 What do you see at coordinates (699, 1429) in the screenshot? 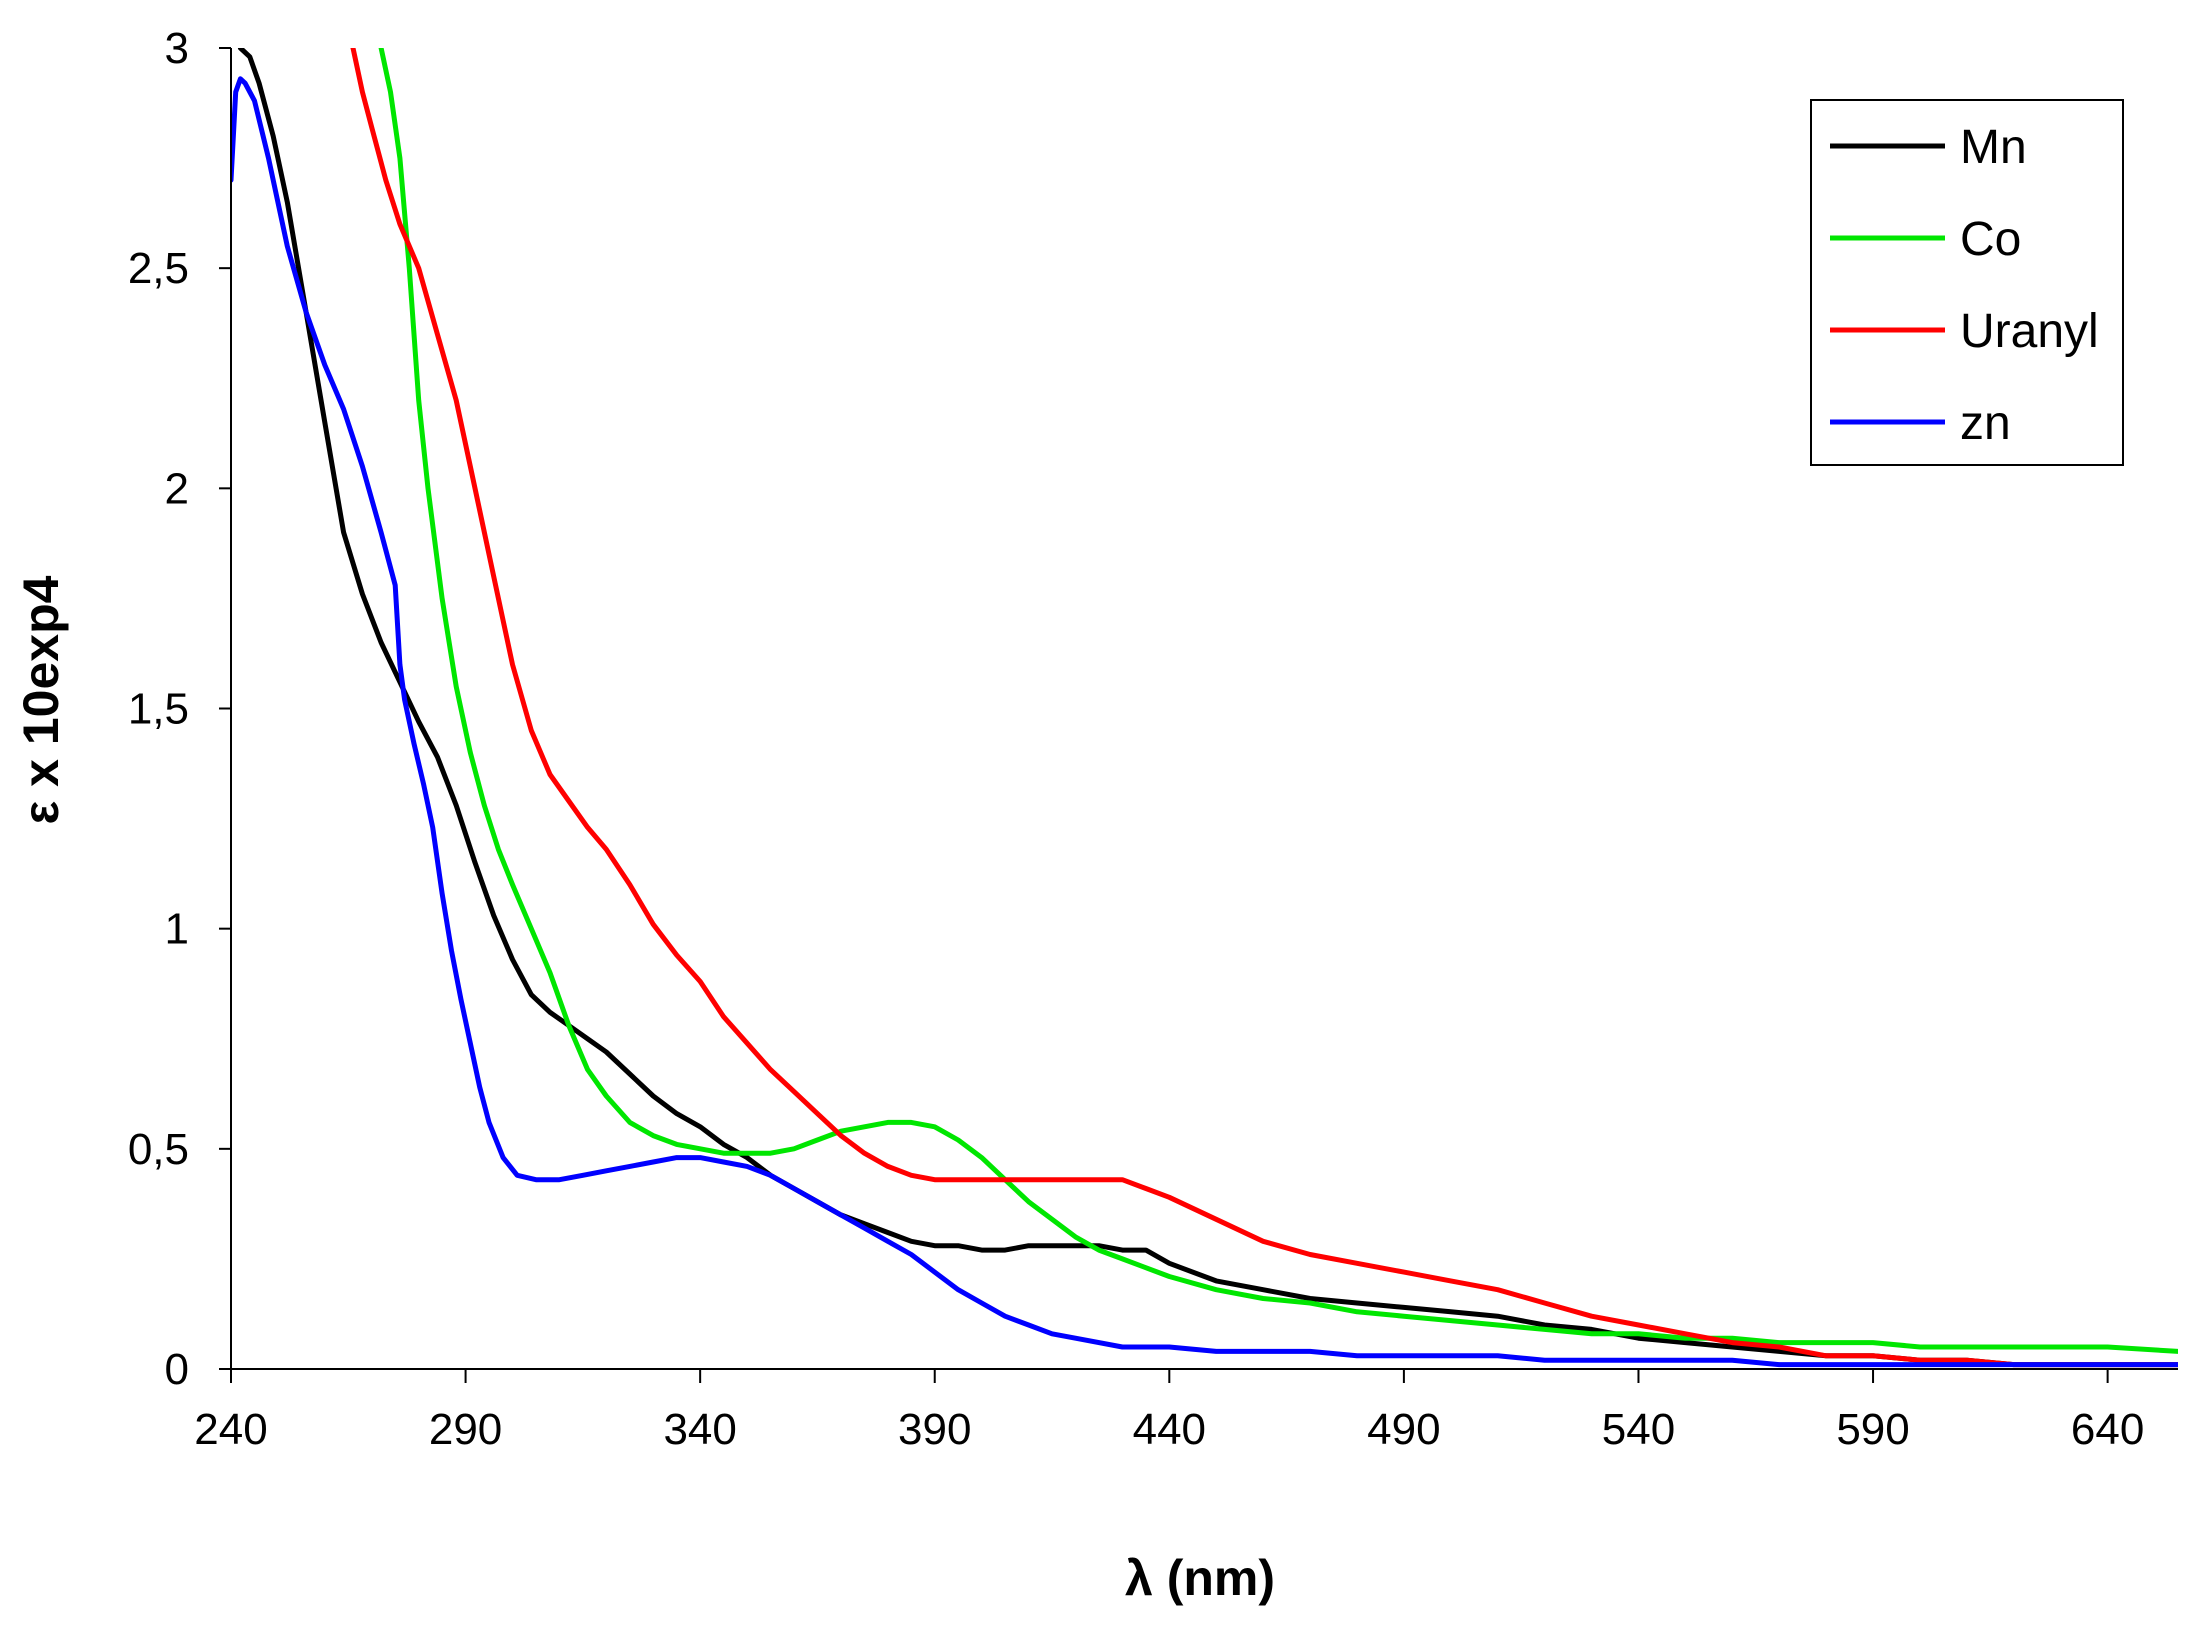
I see `x-tick-label: 340` at bounding box center [699, 1429].